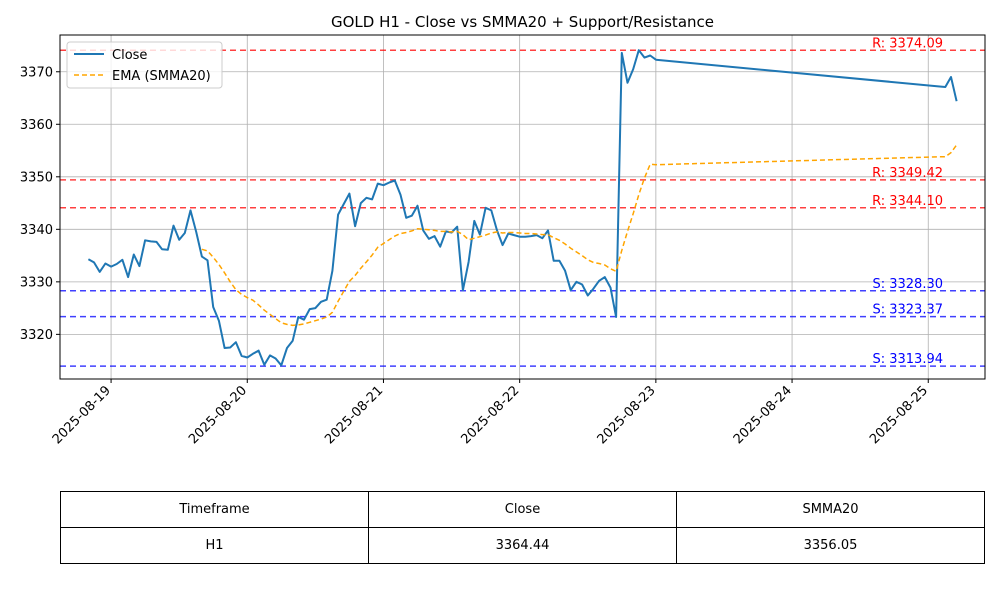 This screenshot has height=600, width=1000. What do you see at coordinates (907, 310) in the screenshot?
I see `support-label: S: 3323.37` at bounding box center [907, 310].